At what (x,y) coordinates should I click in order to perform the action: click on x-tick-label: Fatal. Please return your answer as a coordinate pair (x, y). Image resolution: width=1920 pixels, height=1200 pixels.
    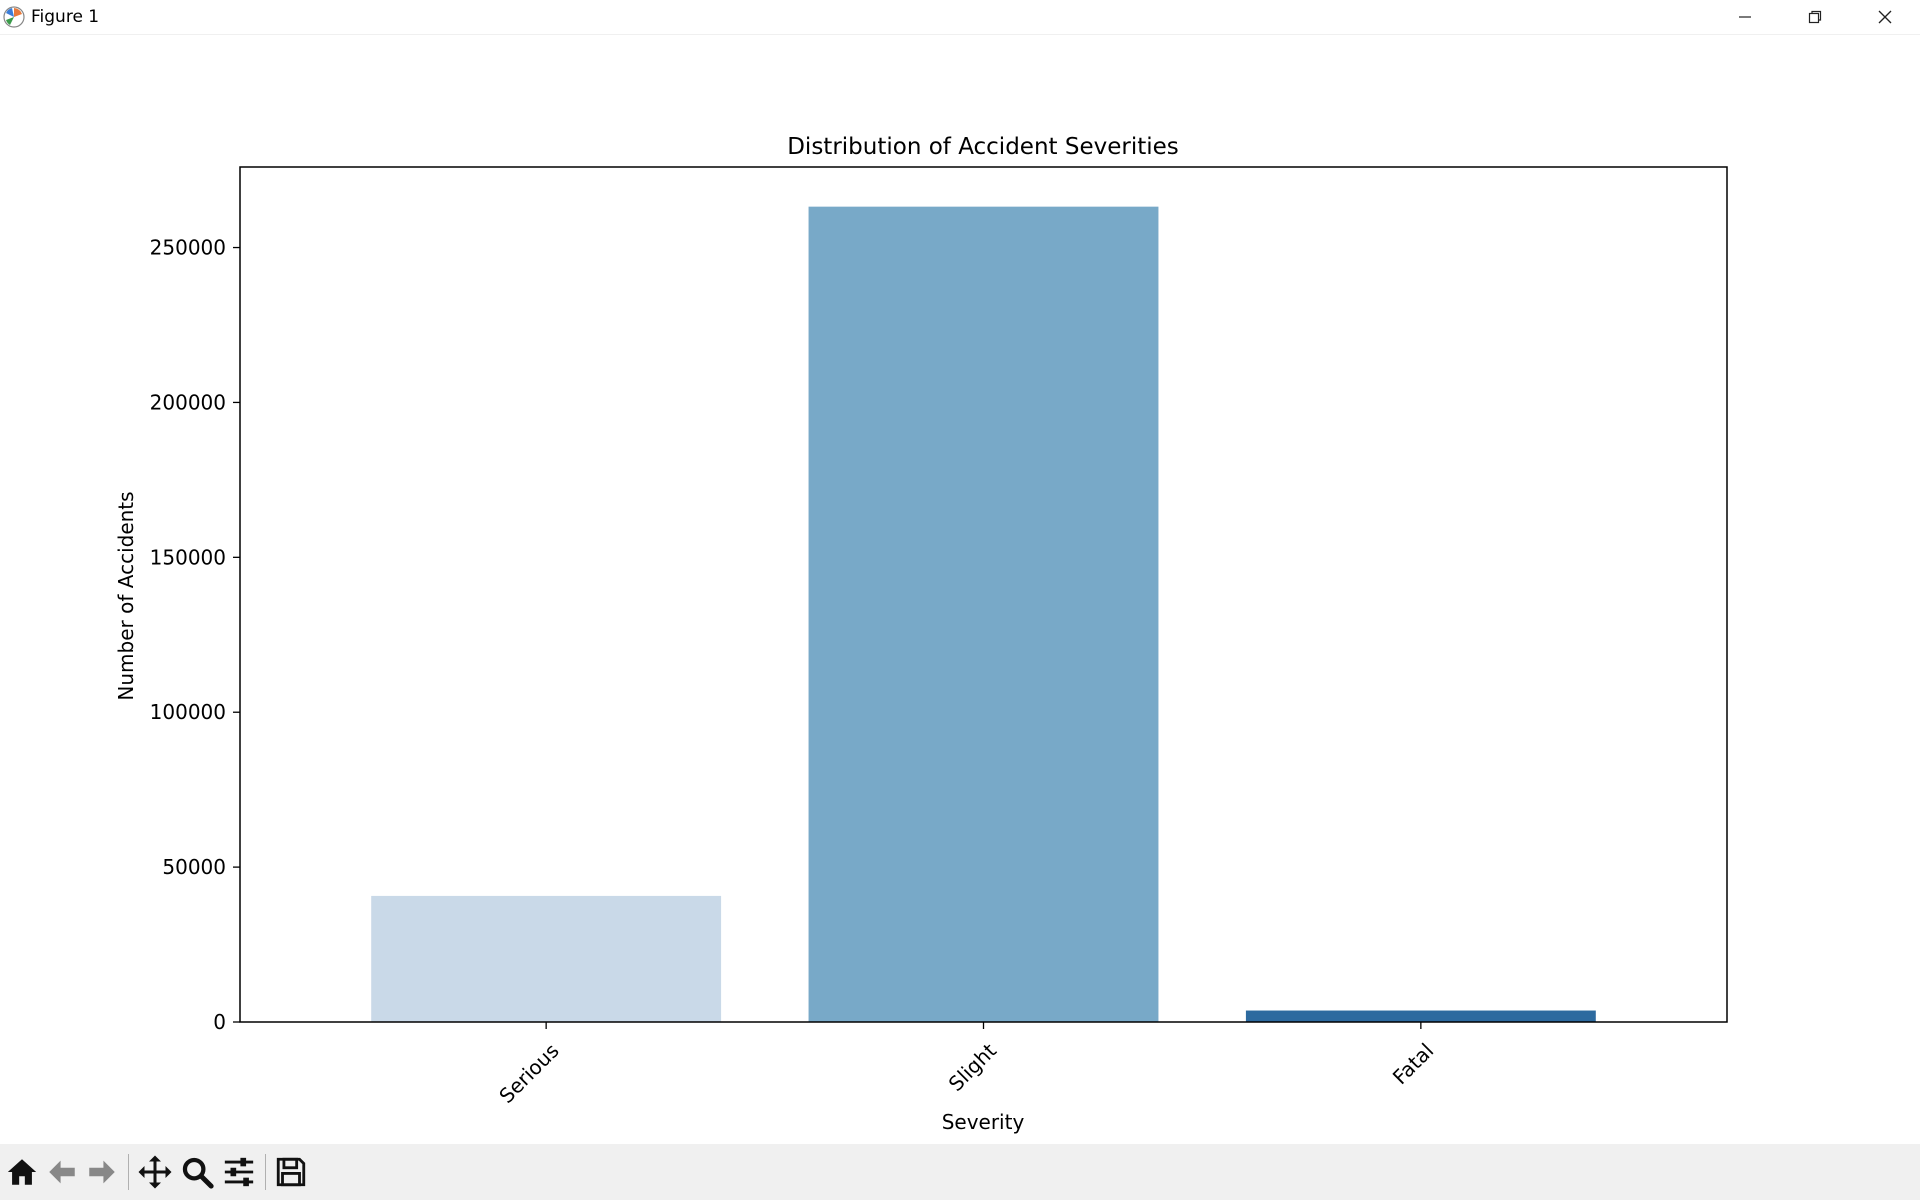
    Looking at the image, I should click on (1413, 1064).